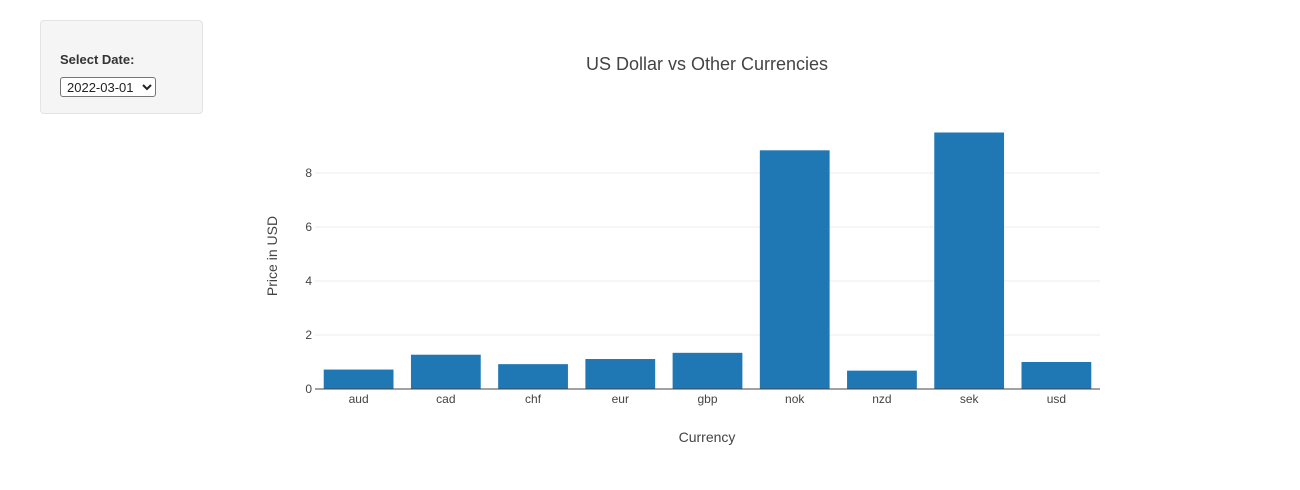 The width and height of the screenshot is (1300, 490). I want to click on date-control-panel: Select Date: 2022-03-01, so click(121, 67).